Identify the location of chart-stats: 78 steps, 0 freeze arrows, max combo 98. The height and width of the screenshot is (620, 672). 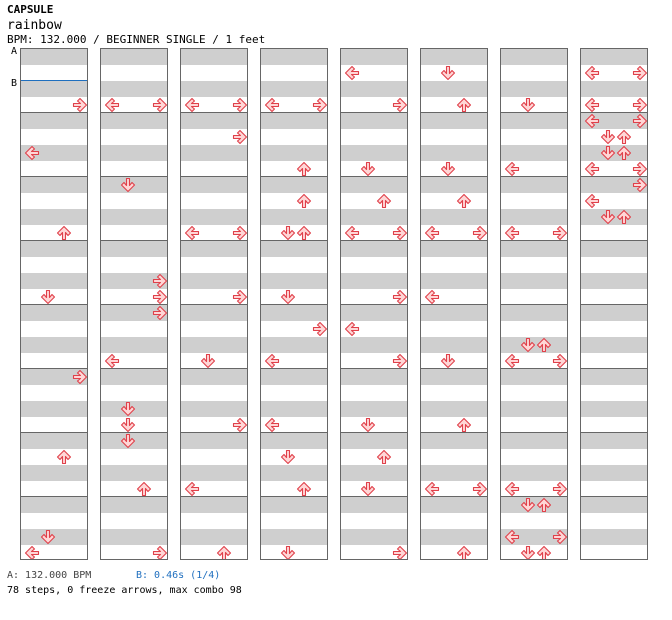
(124, 590).